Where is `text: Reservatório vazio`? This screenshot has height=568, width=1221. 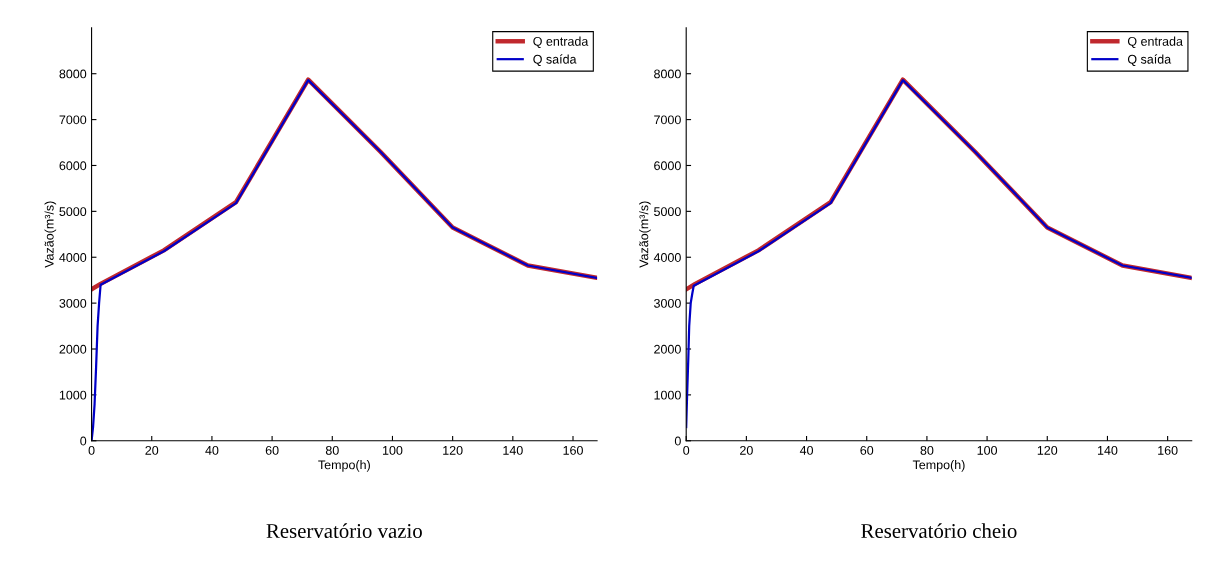
text: Reservatório vazio is located at coordinates (344, 531).